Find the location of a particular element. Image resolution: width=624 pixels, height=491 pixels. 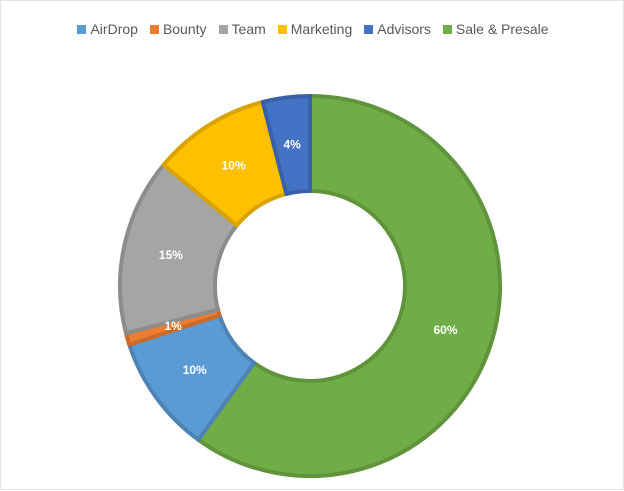

legend-label: Team is located at coordinates (248, 29).